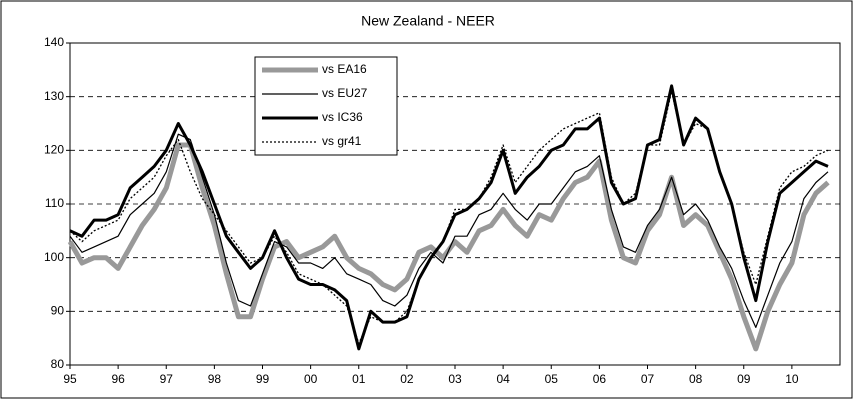 The image size is (854, 400). I want to click on x-tick-label: 02, so click(407, 379).